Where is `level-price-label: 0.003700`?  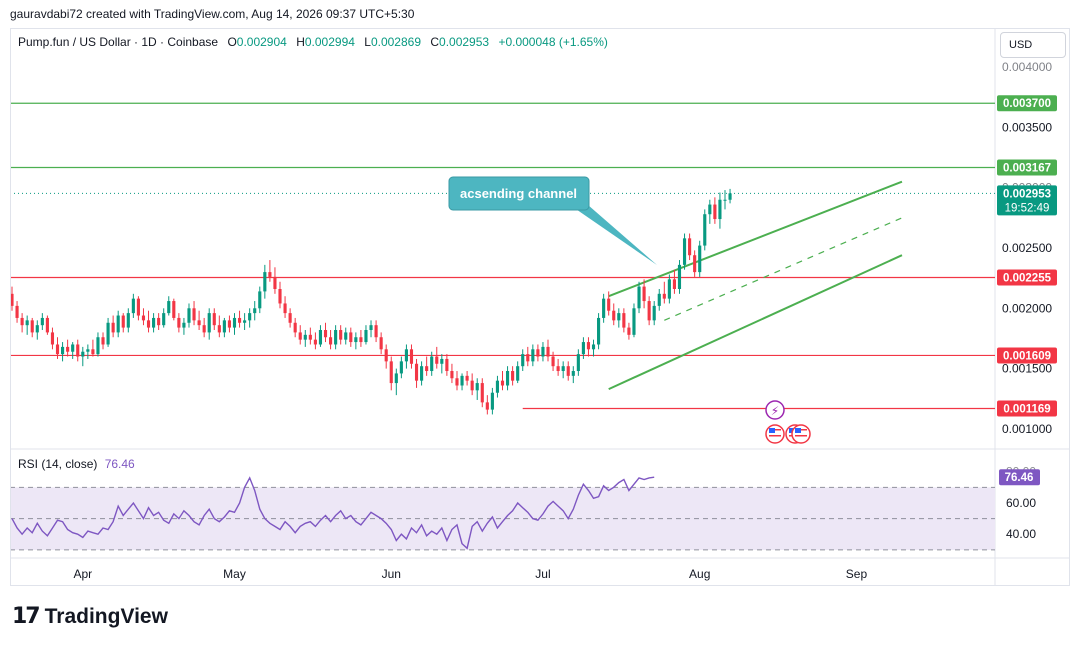
level-price-label: 0.003700 is located at coordinates (1027, 104).